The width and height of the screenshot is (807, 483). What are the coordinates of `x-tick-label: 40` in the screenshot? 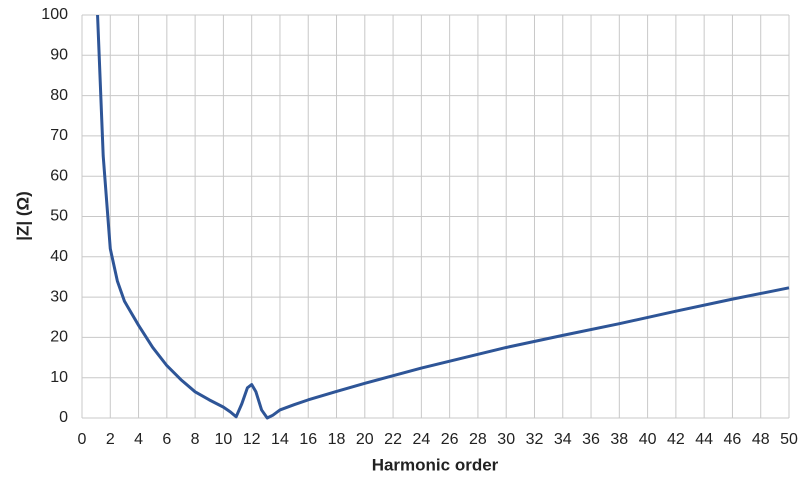 It's located at (648, 439).